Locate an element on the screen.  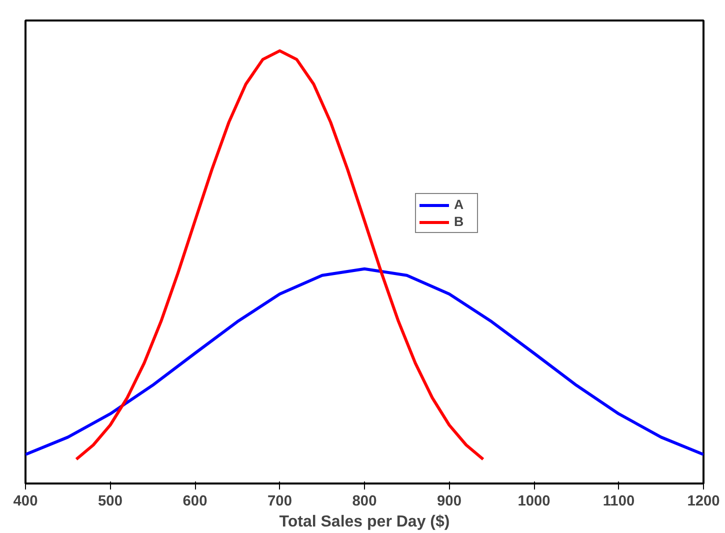
legend-label: A is located at coordinates (459, 204).